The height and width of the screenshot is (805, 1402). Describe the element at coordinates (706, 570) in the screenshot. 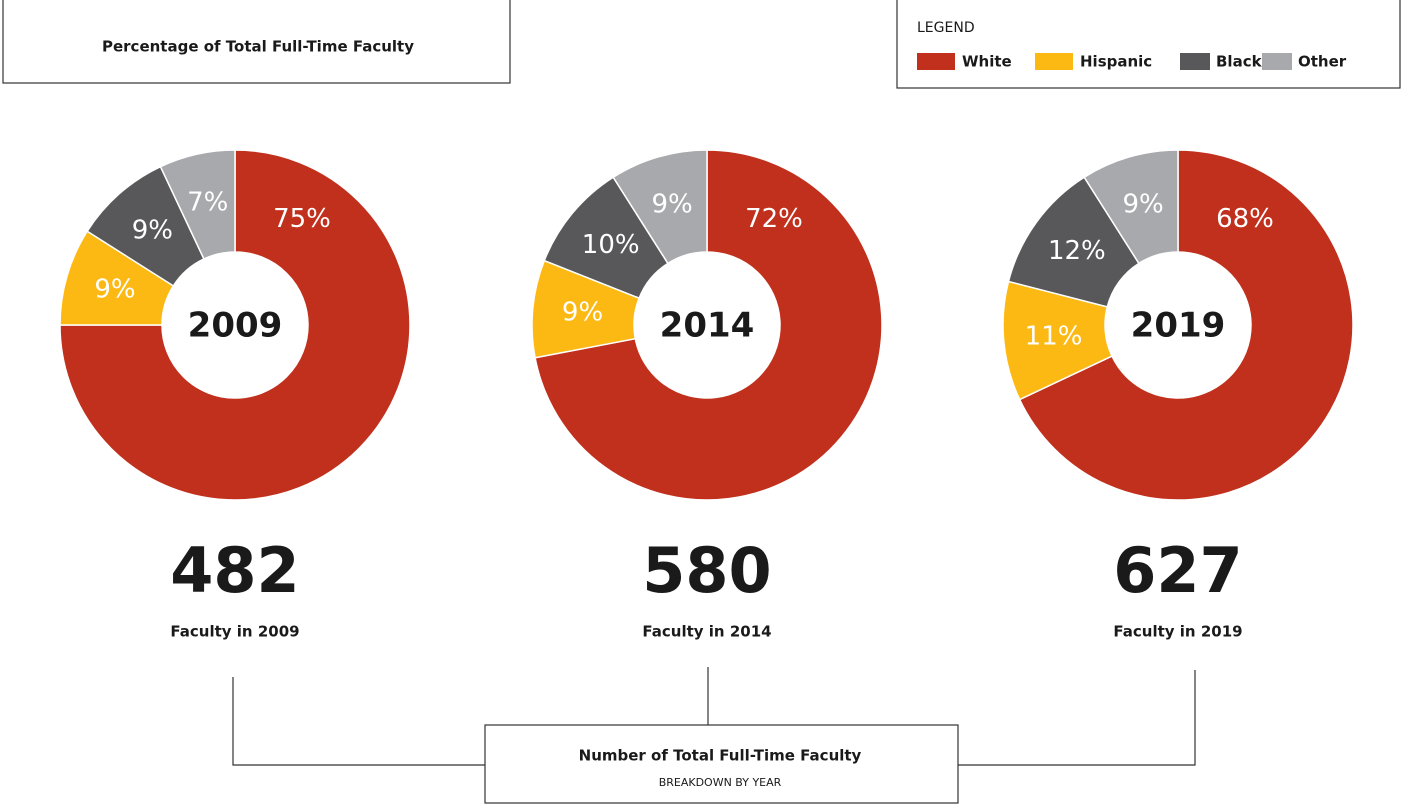

I see `total-value: 580` at that location.